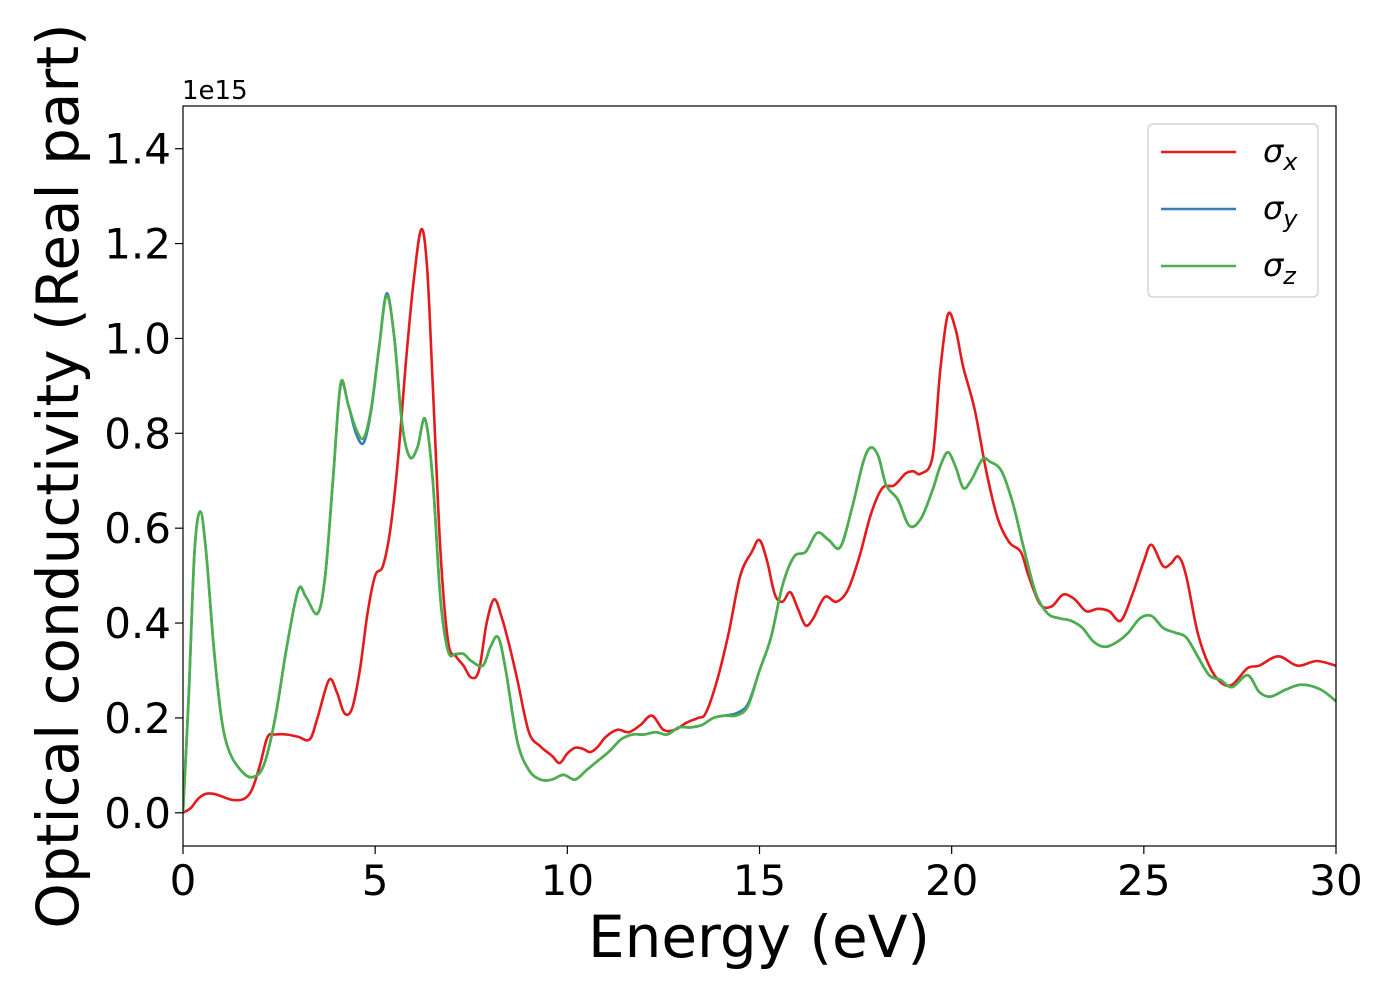 The width and height of the screenshot is (1400, 1005). Describe the element at coordinates (137, 149) in the screenshot. I see `y-tick-label: 1.4` at that location.